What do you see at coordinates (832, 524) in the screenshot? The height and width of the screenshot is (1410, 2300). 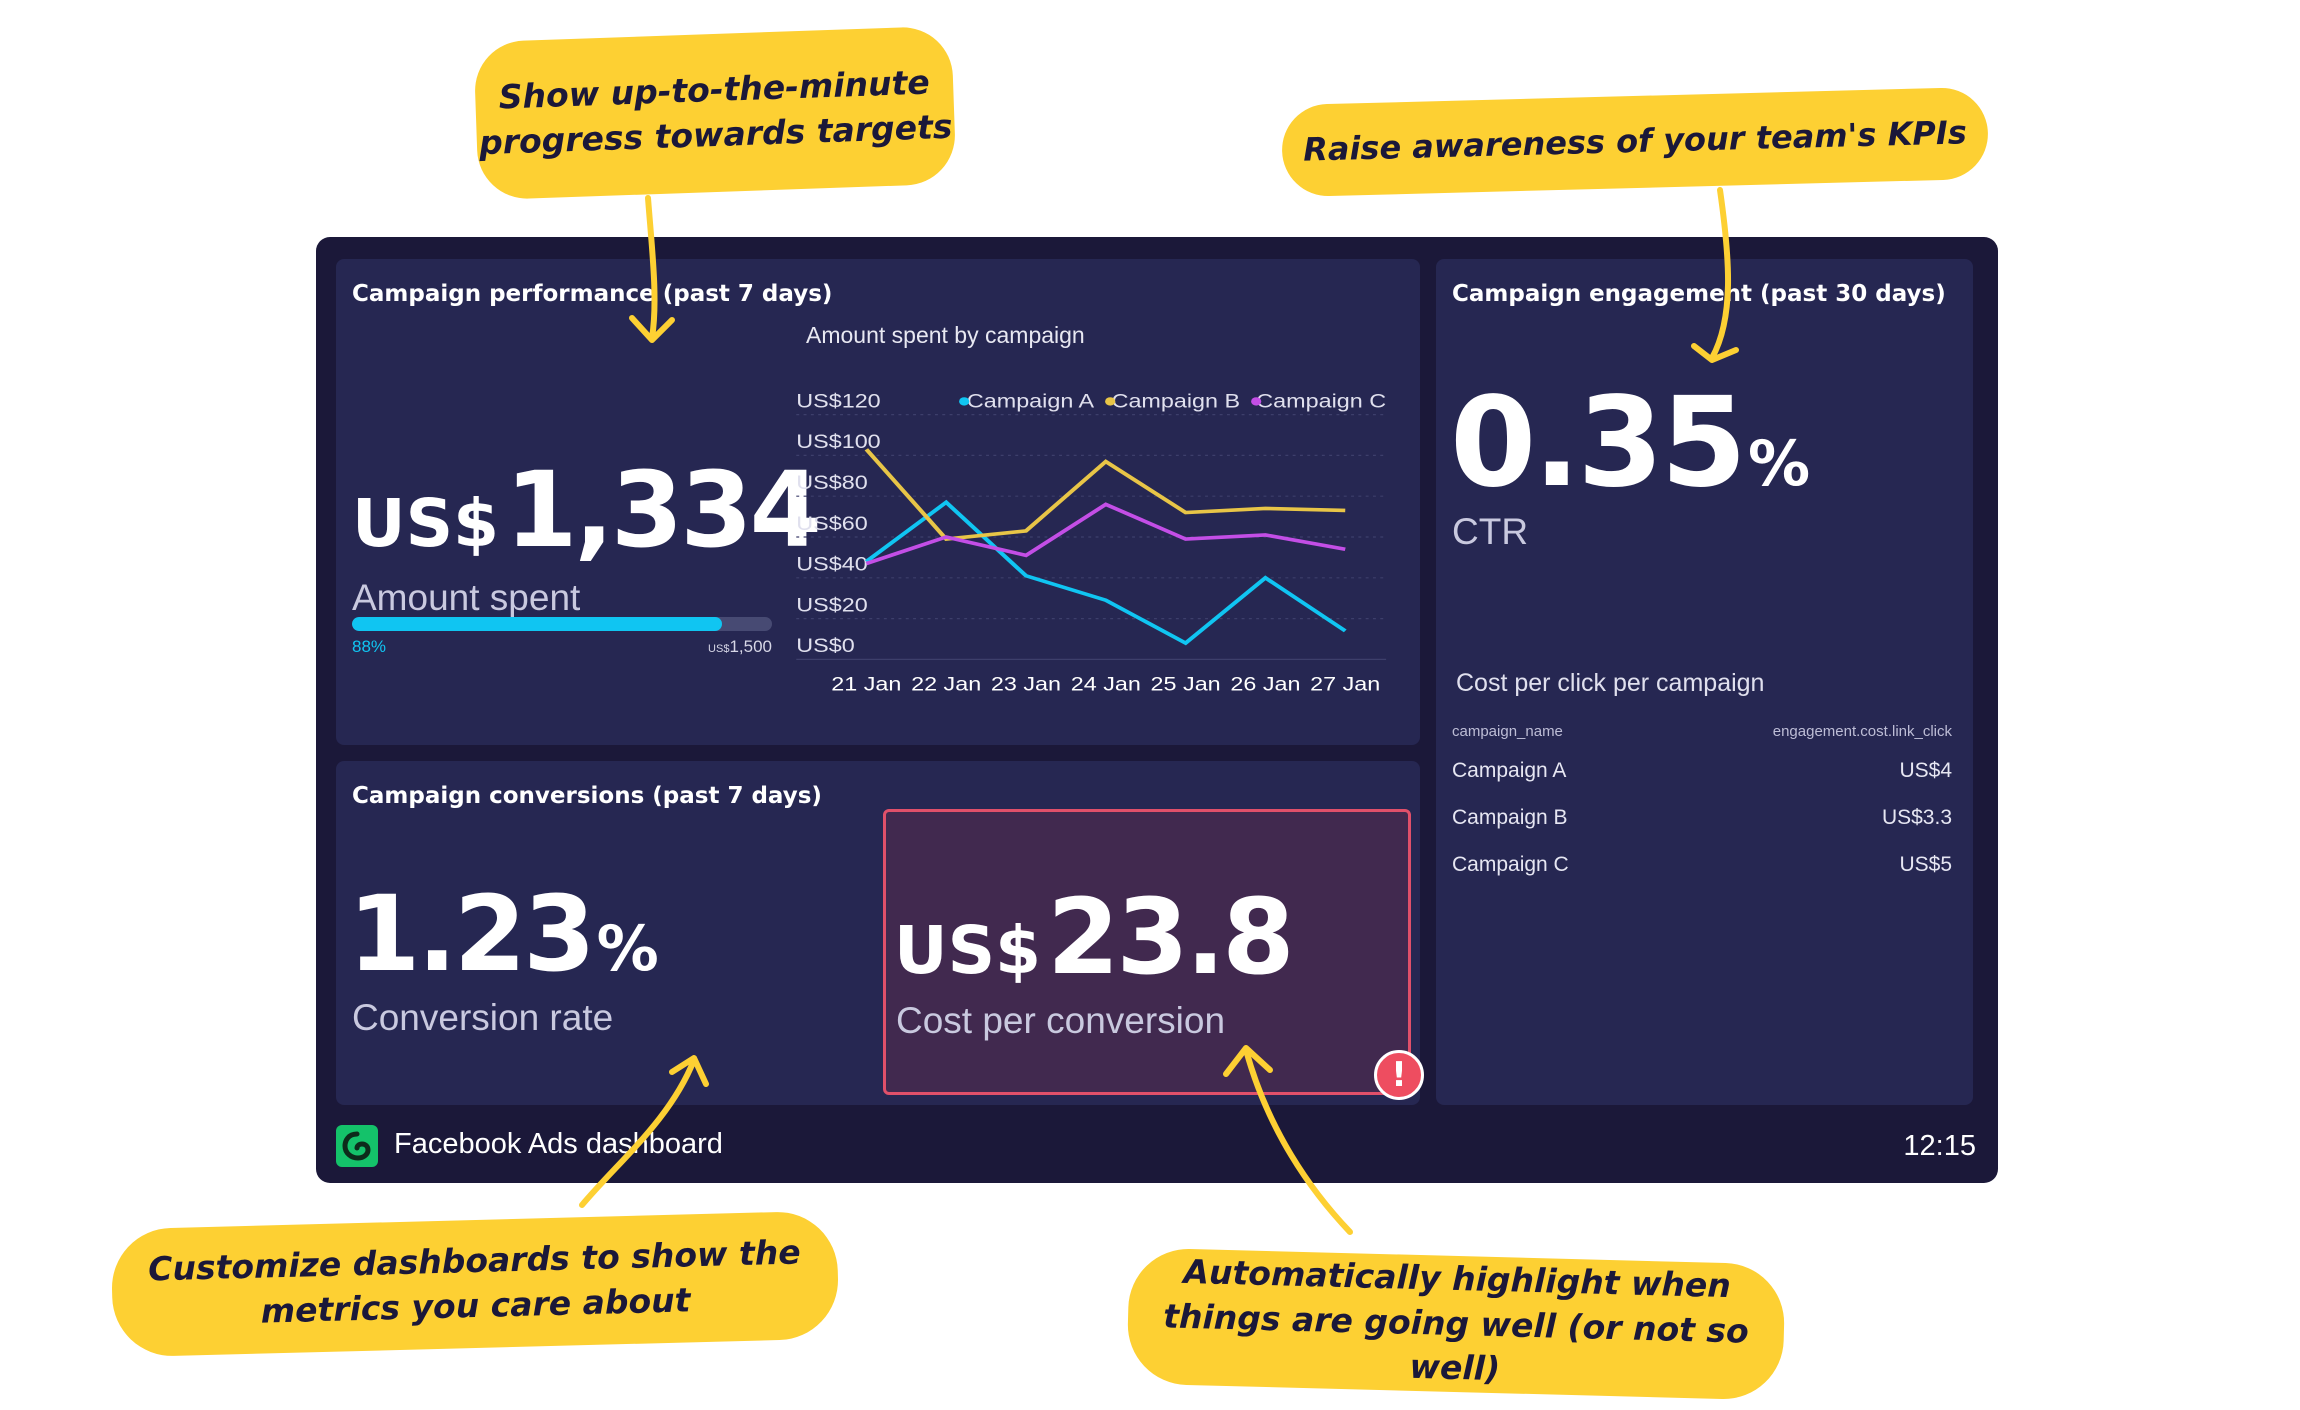 I see `y-tick-label: US$60` at bounding box center [832, 524].